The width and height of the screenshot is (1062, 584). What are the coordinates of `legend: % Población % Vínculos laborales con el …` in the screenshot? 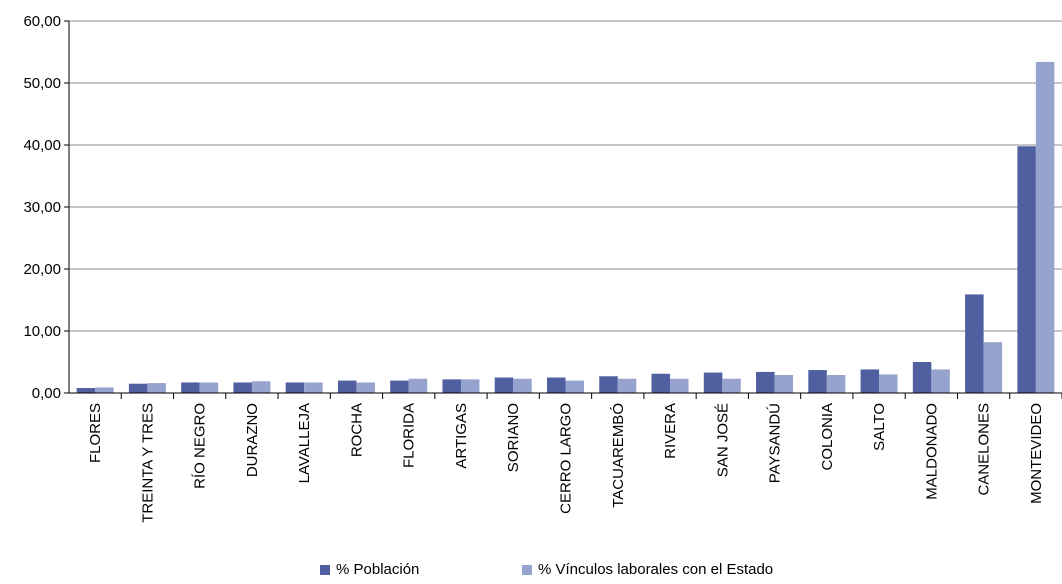 It's located at (531, 571).